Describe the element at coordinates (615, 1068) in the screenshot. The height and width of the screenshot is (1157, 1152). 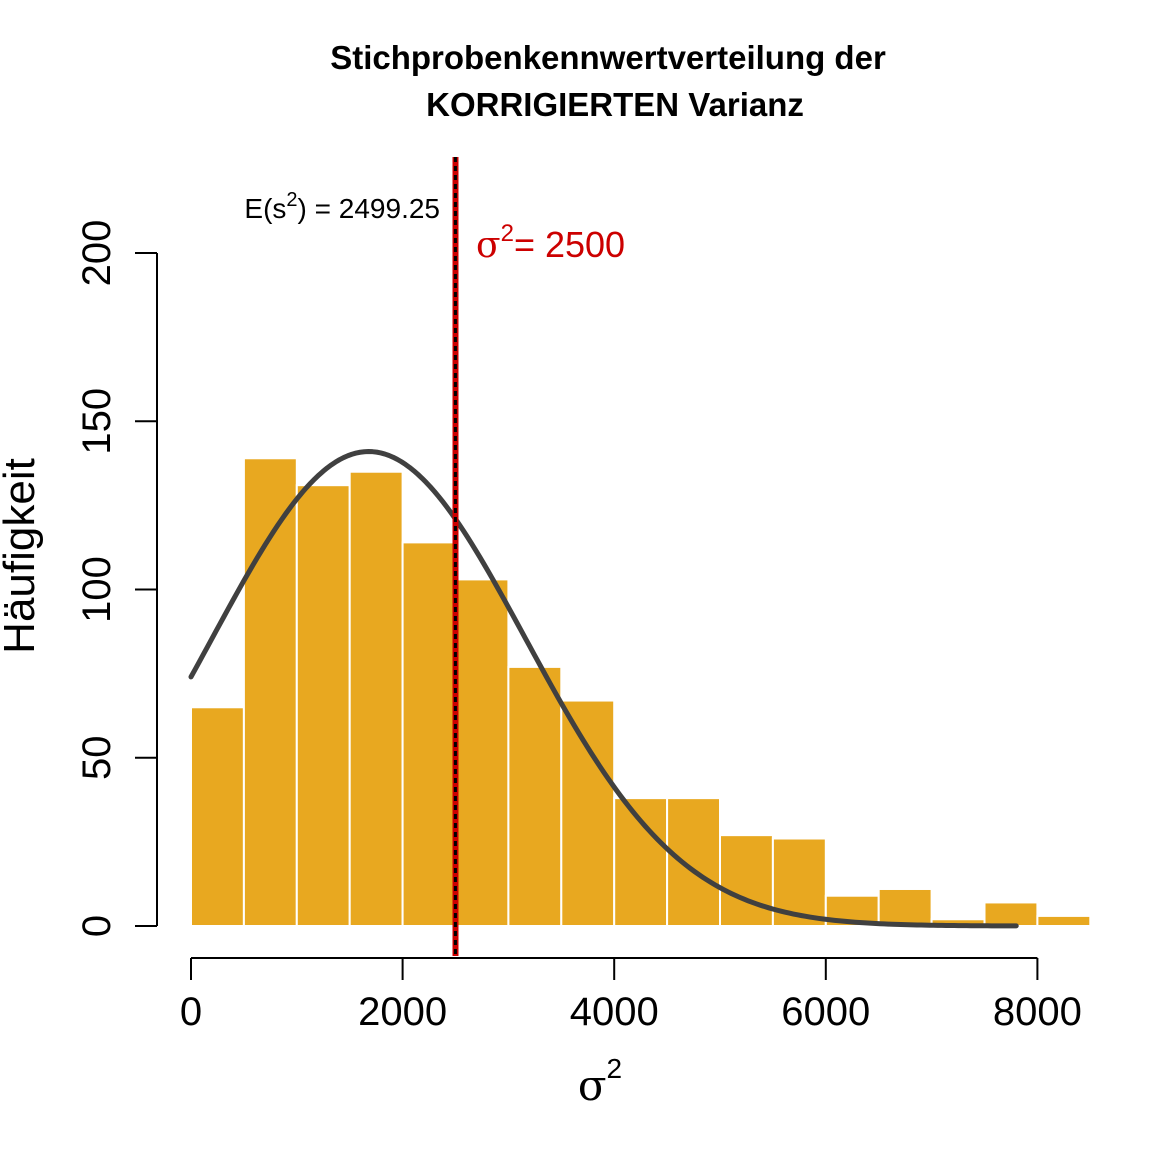
I see `x-axis-label-superscript: 2` at that location.